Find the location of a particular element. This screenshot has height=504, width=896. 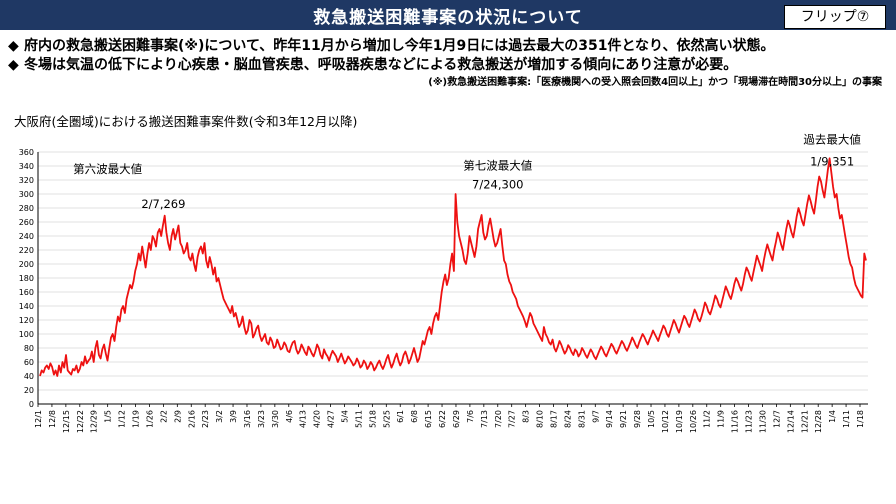

x-tick-label: 3/2 is located at coordinates (219, 416).